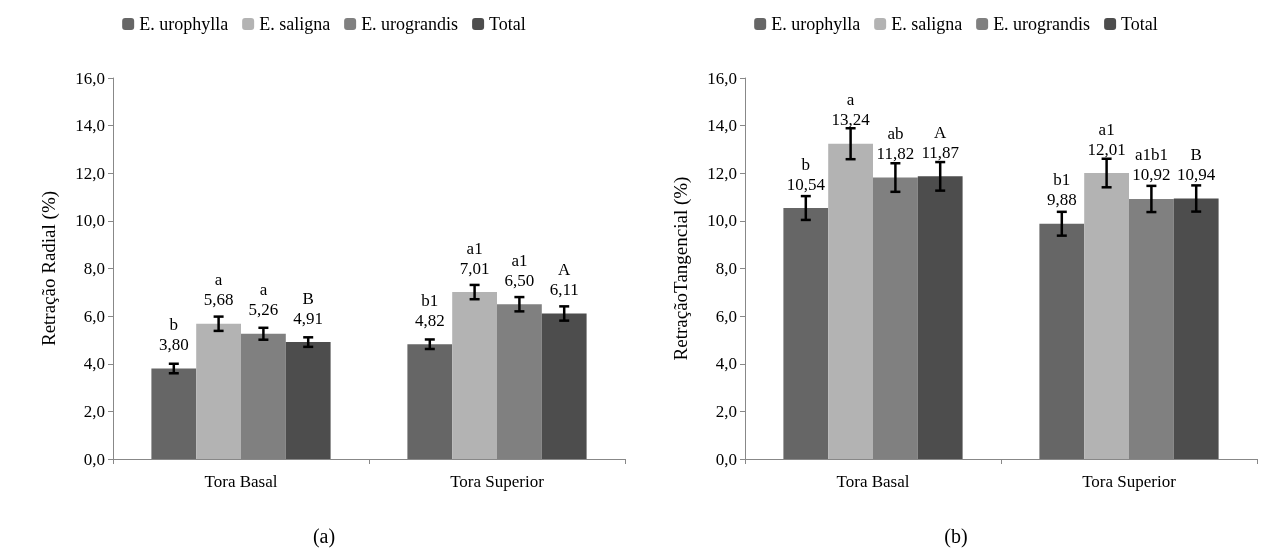  Describe the element at coordinates (940, 142) in the screenshot. I see `data-label: A 11,87` at that location.